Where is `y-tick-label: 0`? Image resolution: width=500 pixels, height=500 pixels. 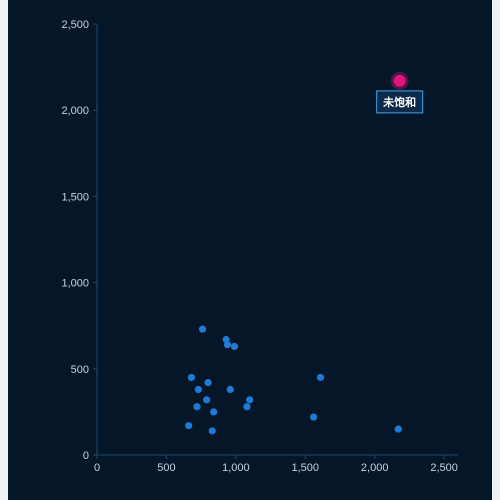
y-tick-label: 0 is located at coordinates (86, 456).